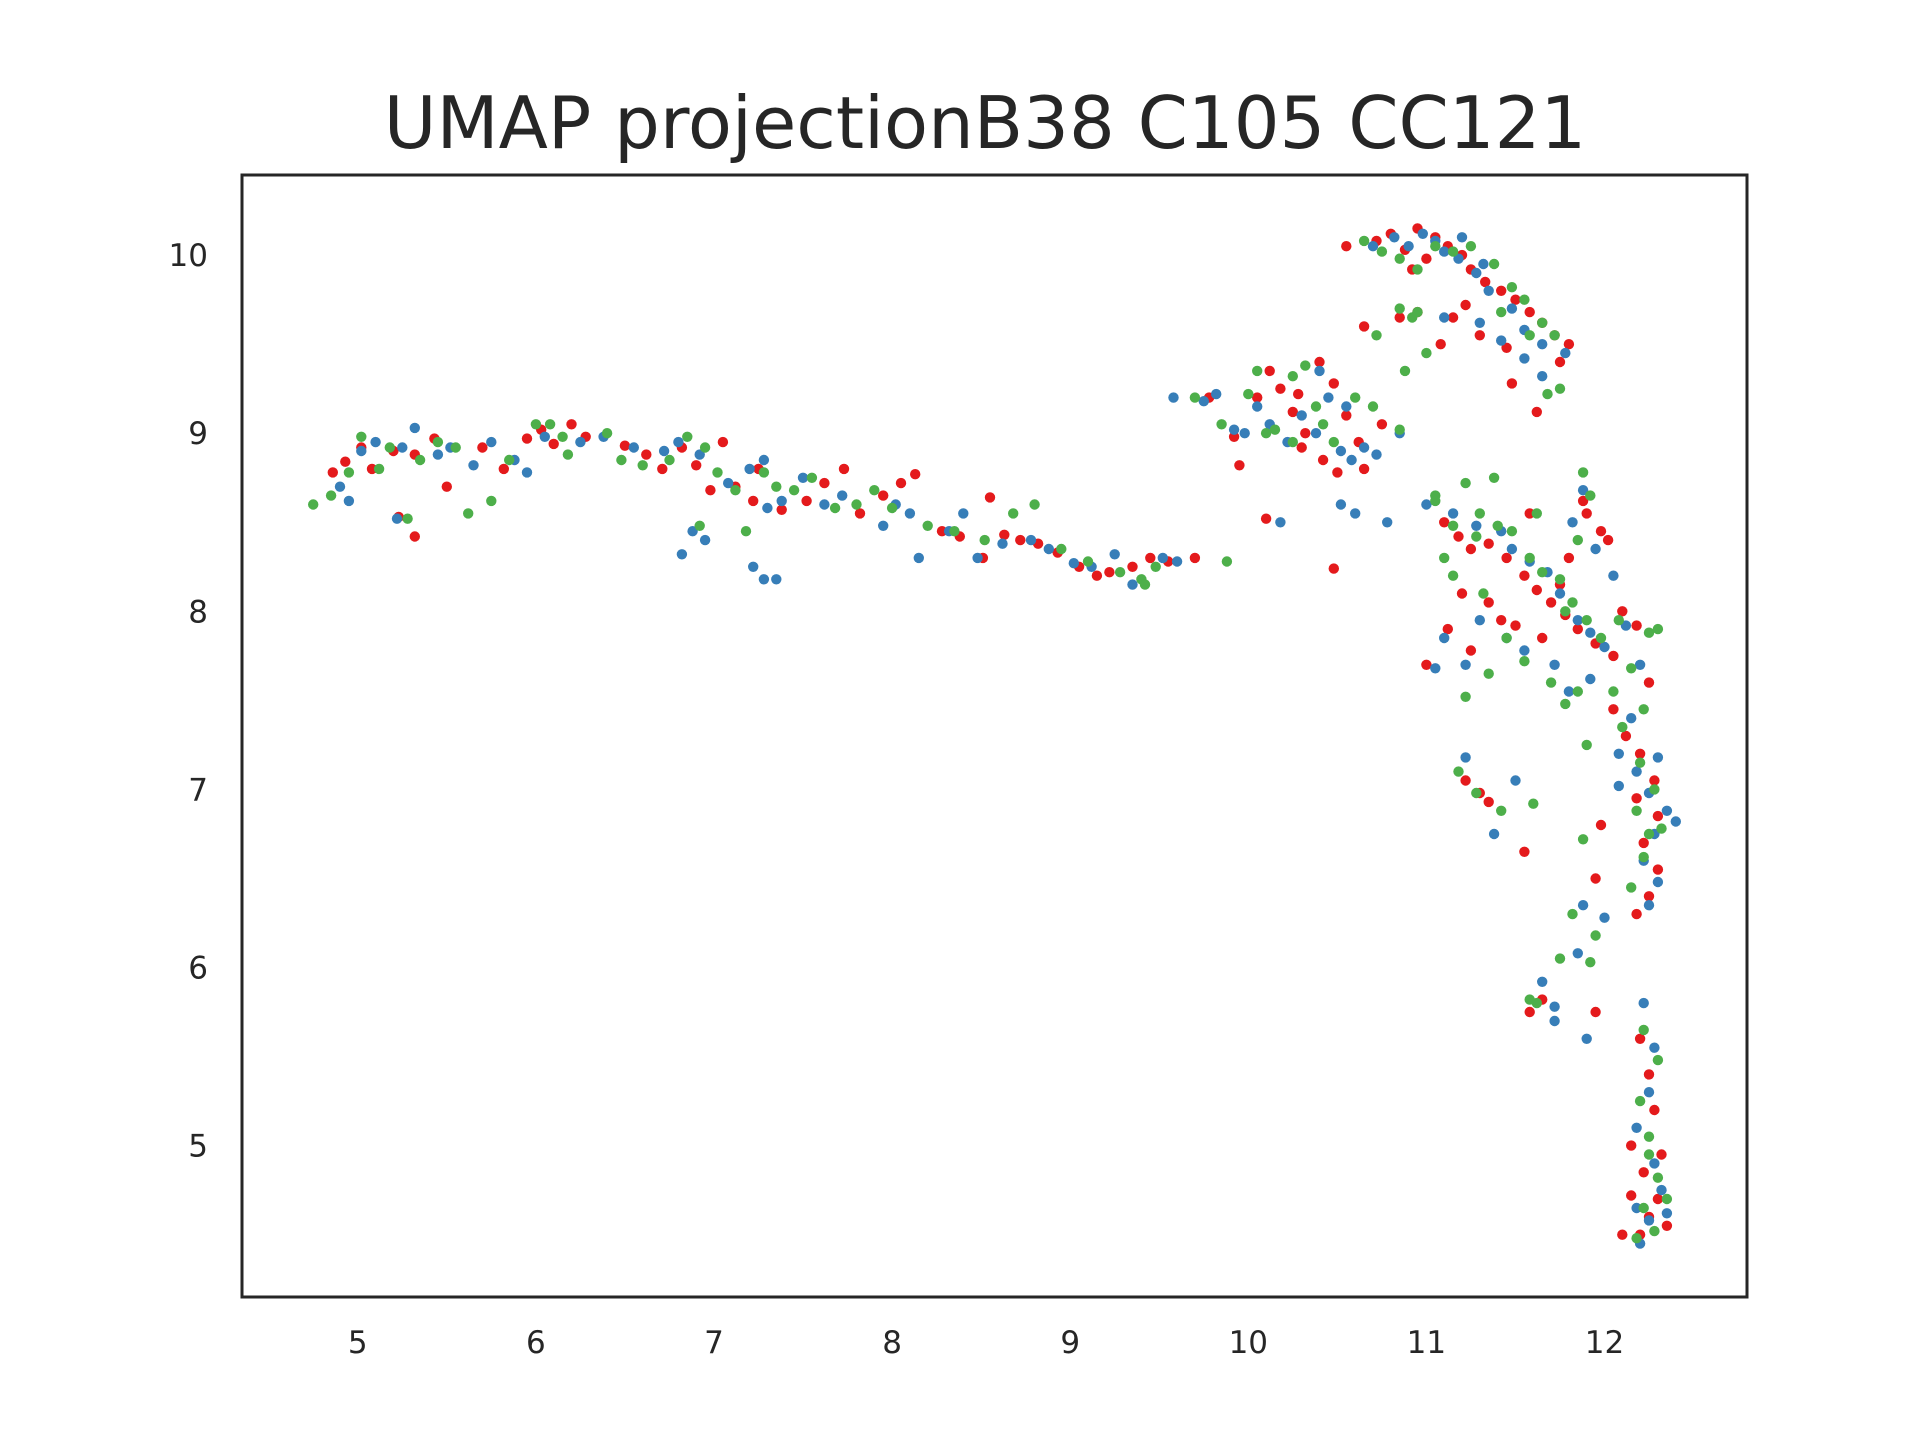  Describe the element at coordinates (198, 612) in the screenshot. I see `y-tick-label: 8` at that location.